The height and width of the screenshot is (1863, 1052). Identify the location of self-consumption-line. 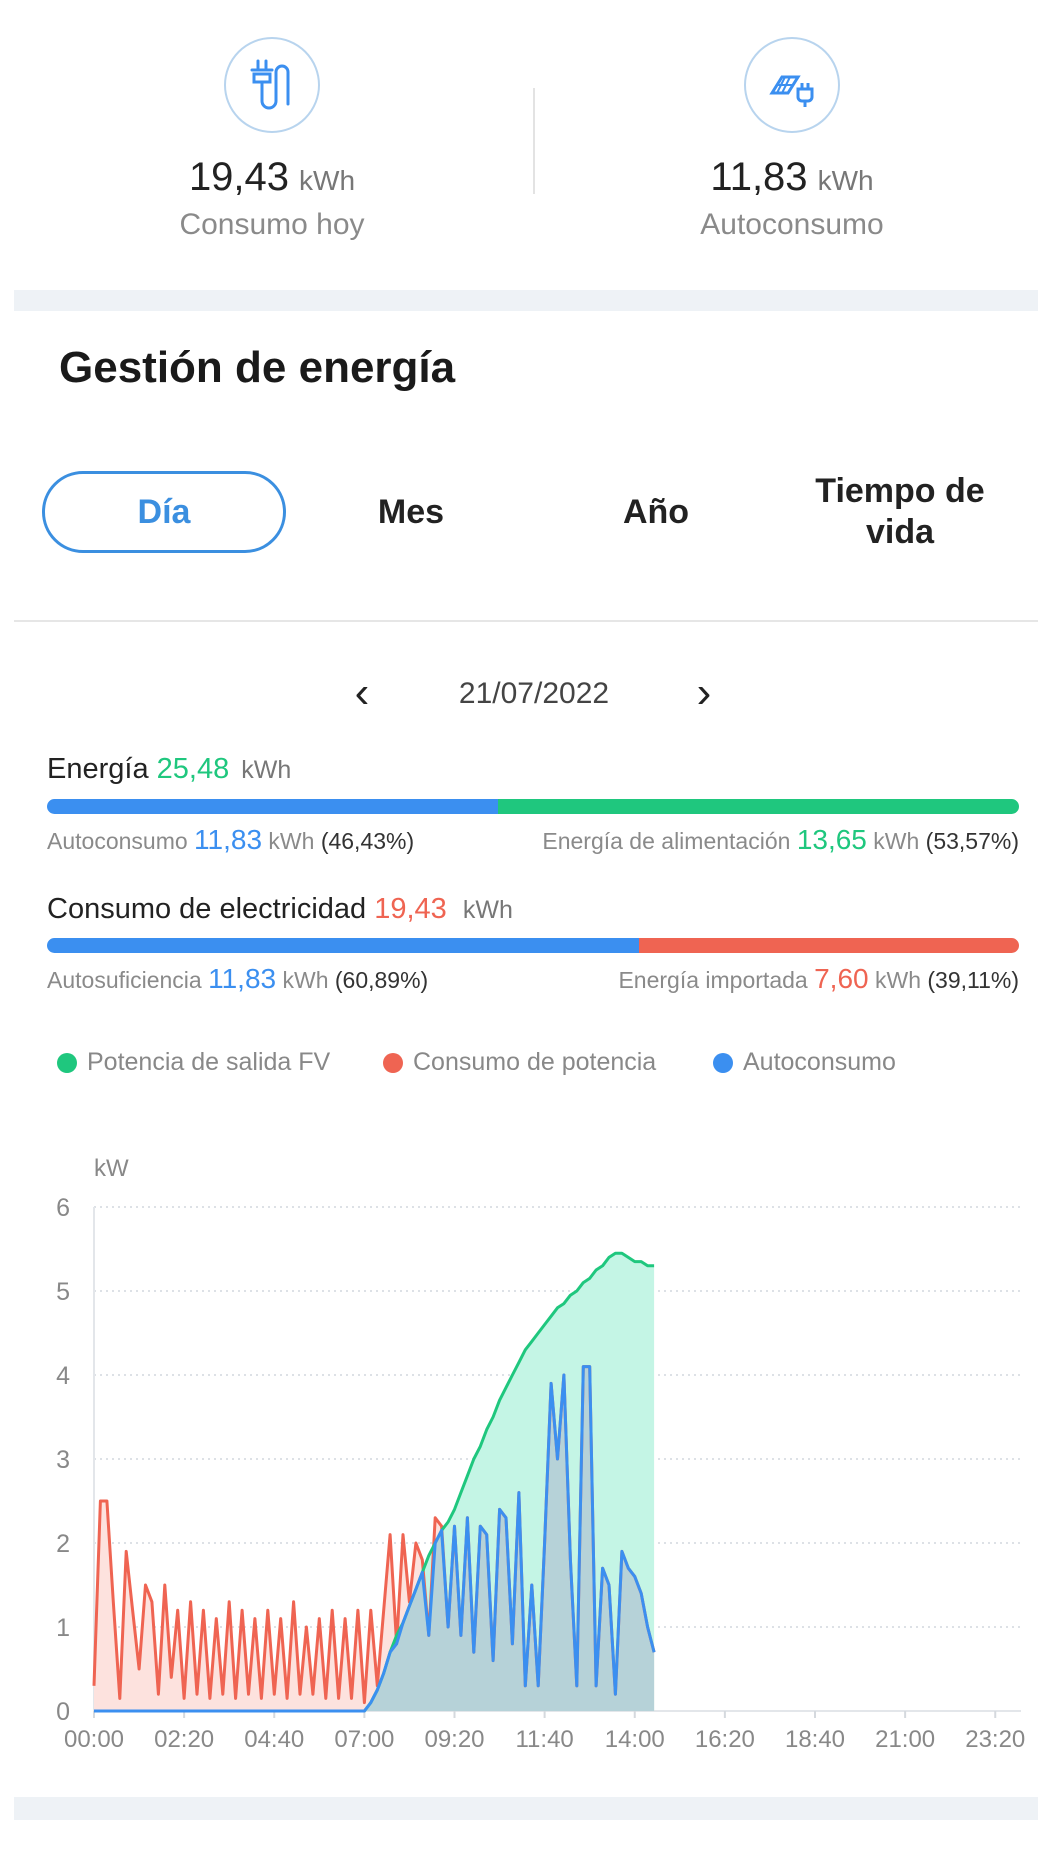
(375, 1539).